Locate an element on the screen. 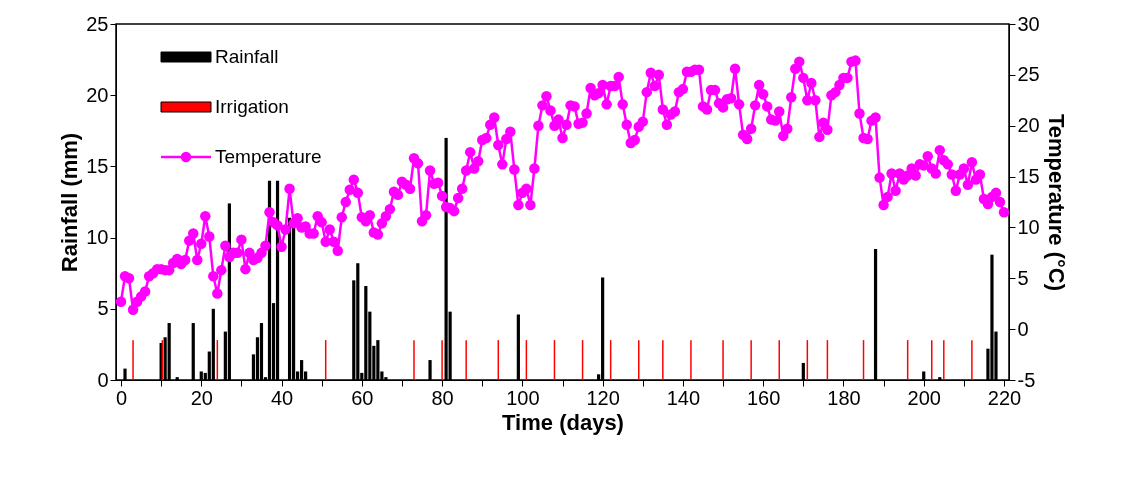  x-tick-label: 60 is located at coordinates (362, 397).